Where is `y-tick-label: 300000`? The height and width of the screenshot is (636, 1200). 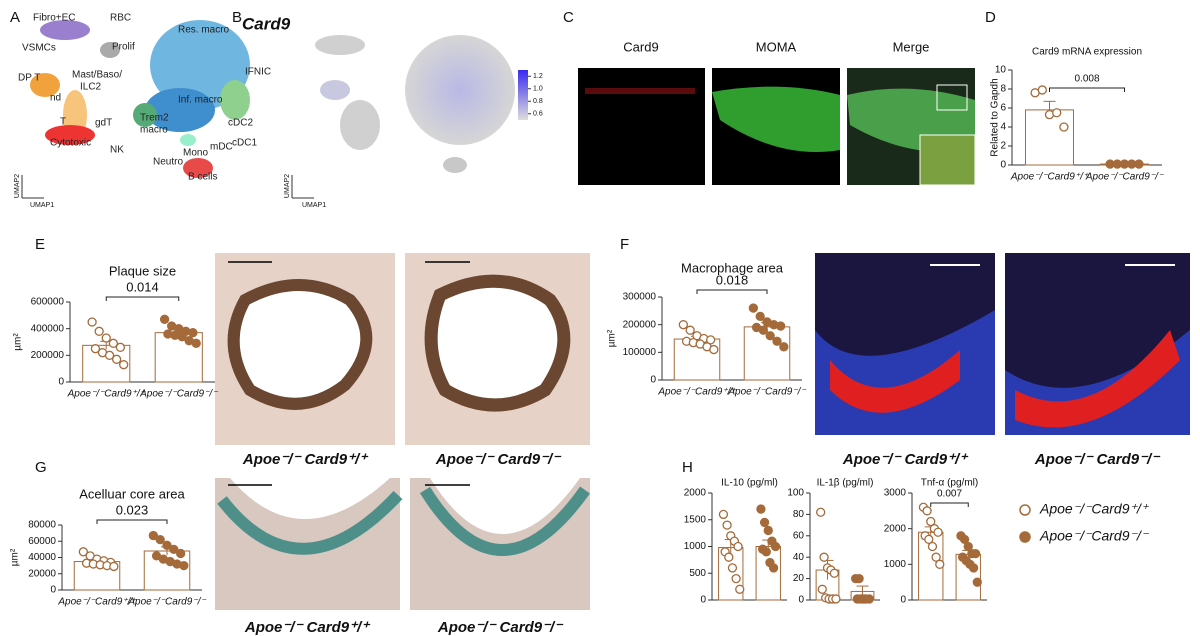 y-tick-label: 300000 is located at coordinates (640, 297).